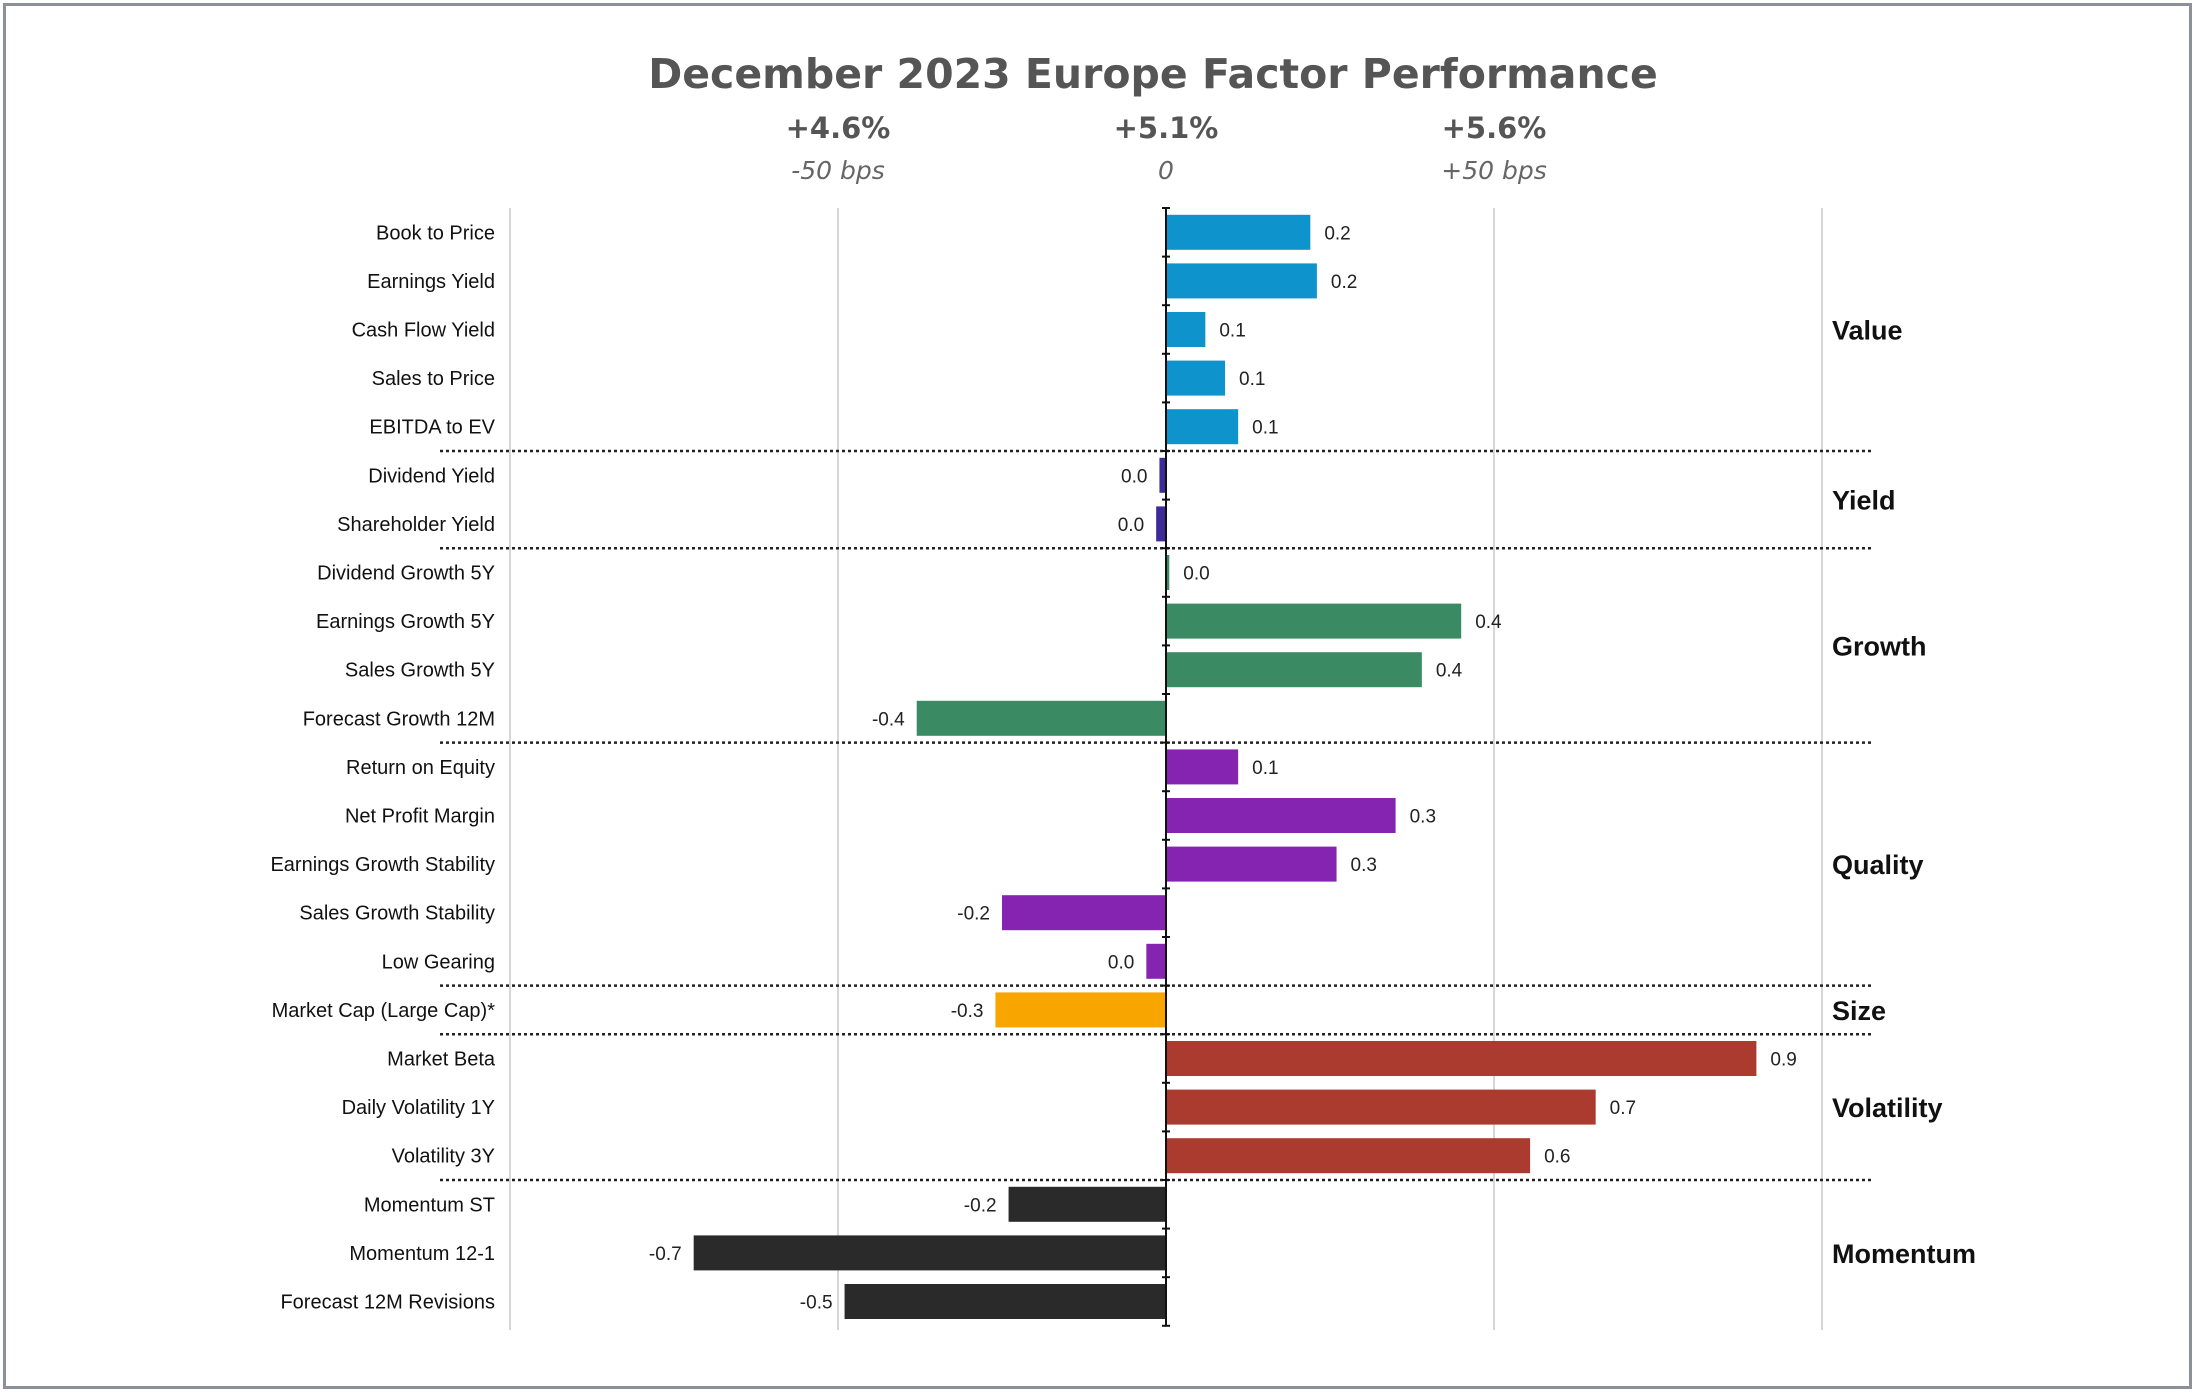 Image resolution: width=2200 pixels, height=1397 pixels. What do you see at coordinates (431, 476) in the screenshot?
I see `category-label: Dividend Yield` at bounding box center [431, 476].